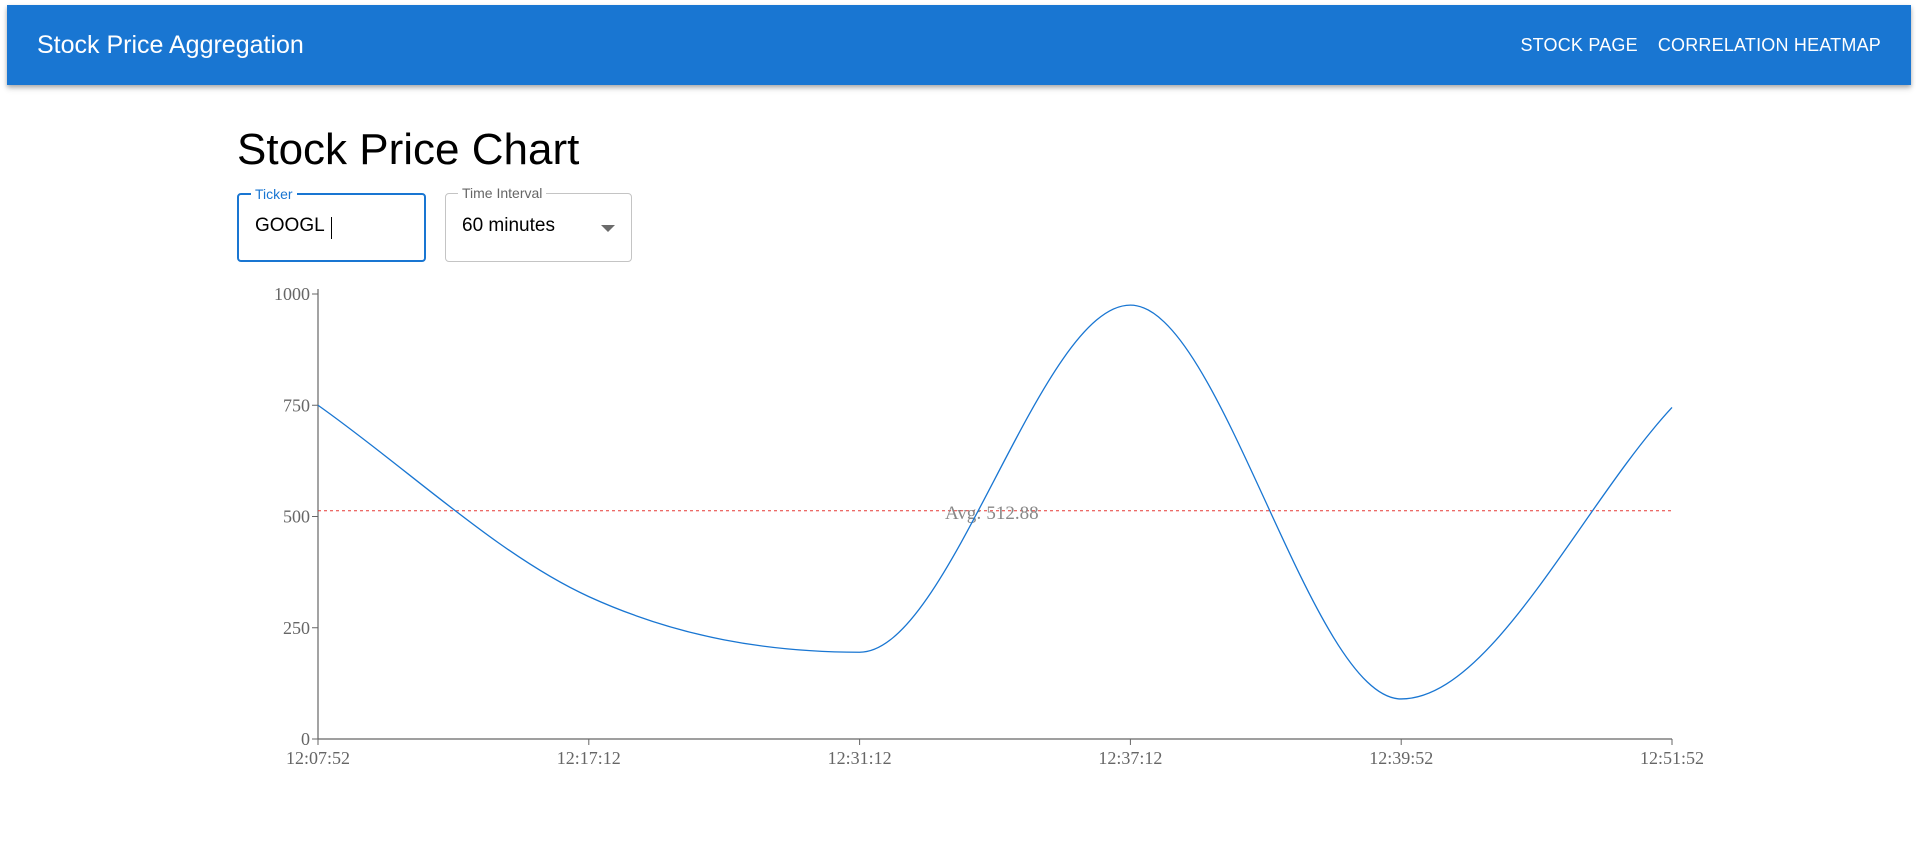 The height and width of the screenshot is (865, 1916). I want to click on y-tick-label: 0, so click(305, 739).